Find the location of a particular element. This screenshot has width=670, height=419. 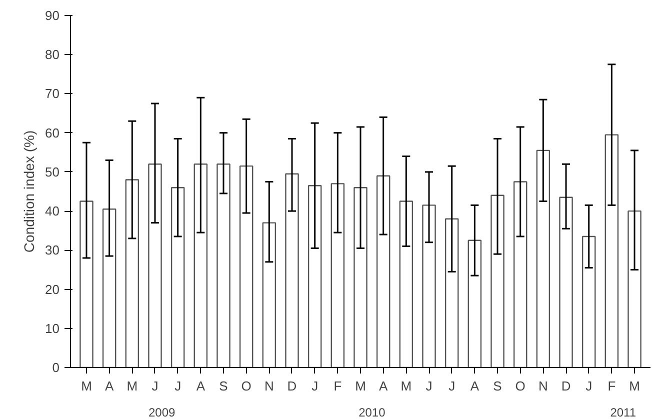

y-tick-label: 80 is located at coordinates (52, 54).